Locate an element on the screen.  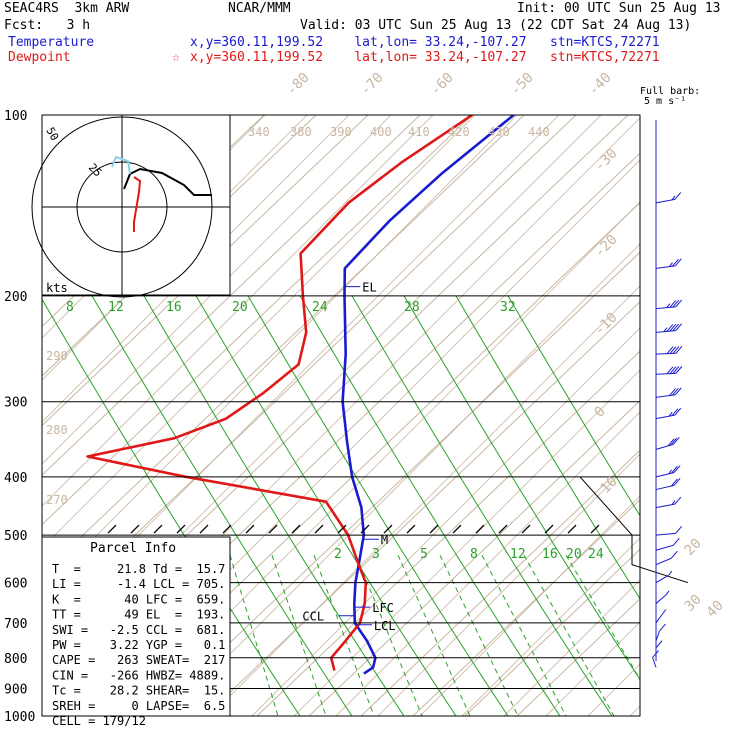
theta-label: 400 is located at coordinates (381, 132).